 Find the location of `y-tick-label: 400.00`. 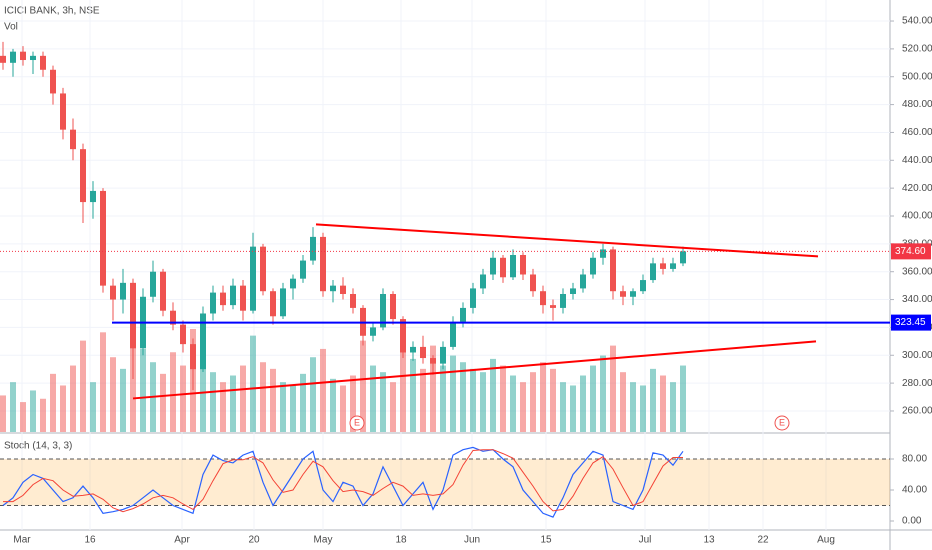

y-tick-label: 400.00 is located at coordinates (917, 216).